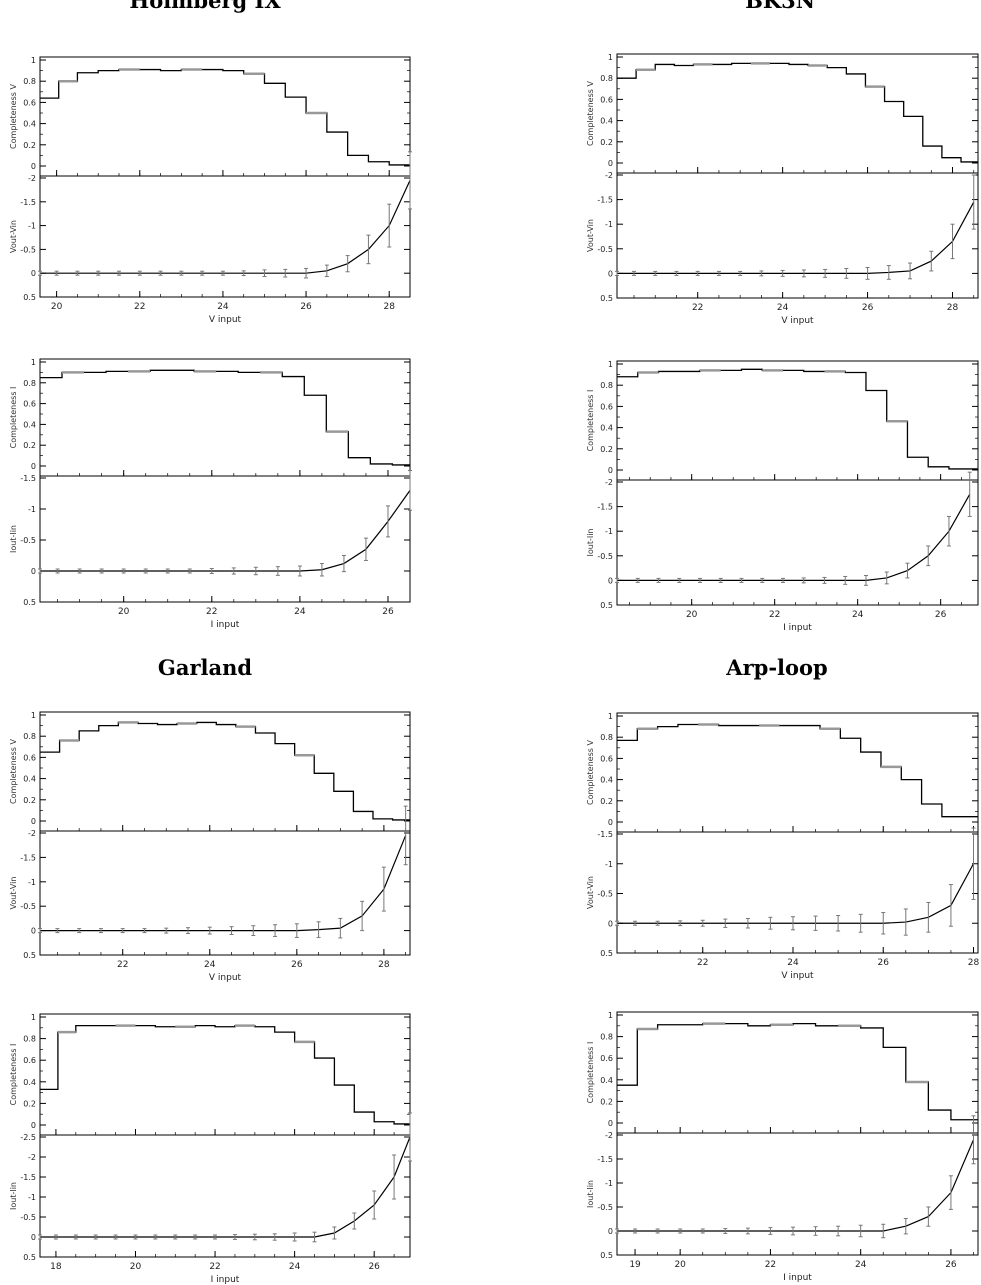 This screenshot has height=1285, width=981. What do you see at coordinates (205, 667) in the screenshot?
I see `title-garland: Garland` at bounding box center [205, 667].